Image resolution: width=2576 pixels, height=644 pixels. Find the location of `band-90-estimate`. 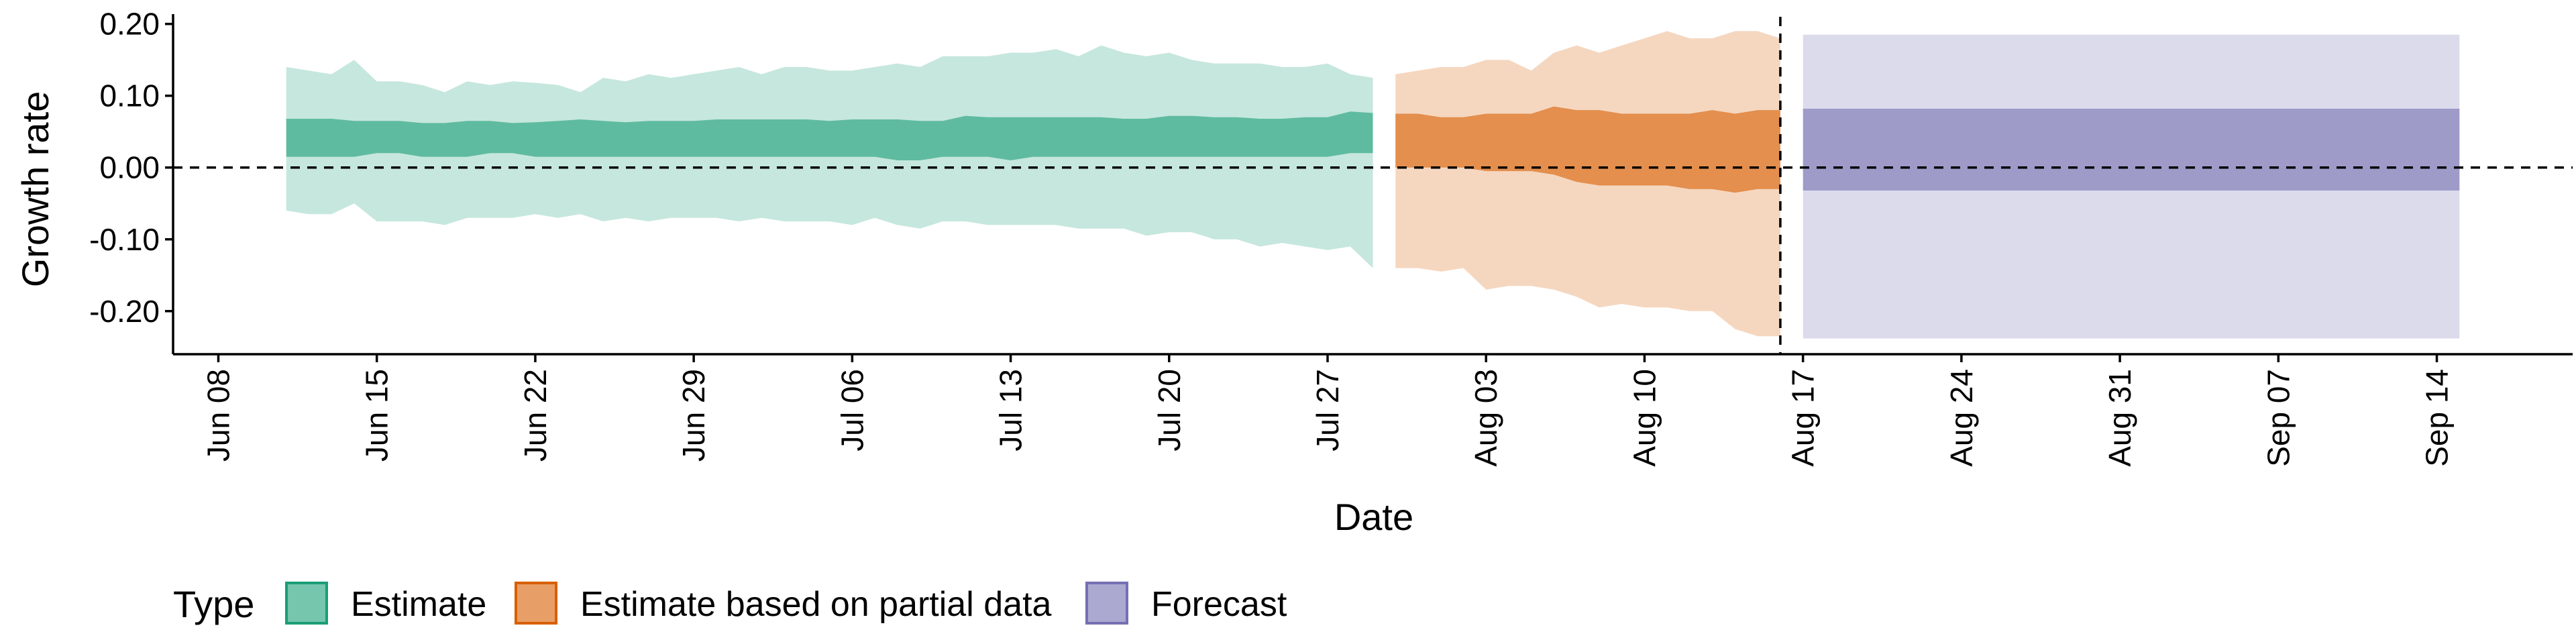

band-90-estimate is located at coordinates (829, 156).